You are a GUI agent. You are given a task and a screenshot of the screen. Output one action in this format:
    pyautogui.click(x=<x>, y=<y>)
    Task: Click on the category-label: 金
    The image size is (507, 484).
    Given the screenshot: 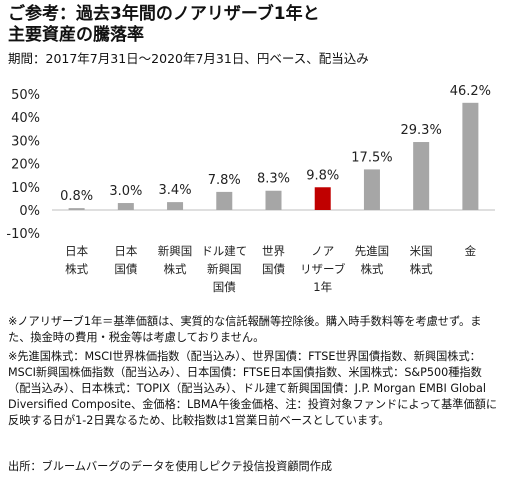 What is the action you would take?
    pyautogui.click(x=471, y=251)
    